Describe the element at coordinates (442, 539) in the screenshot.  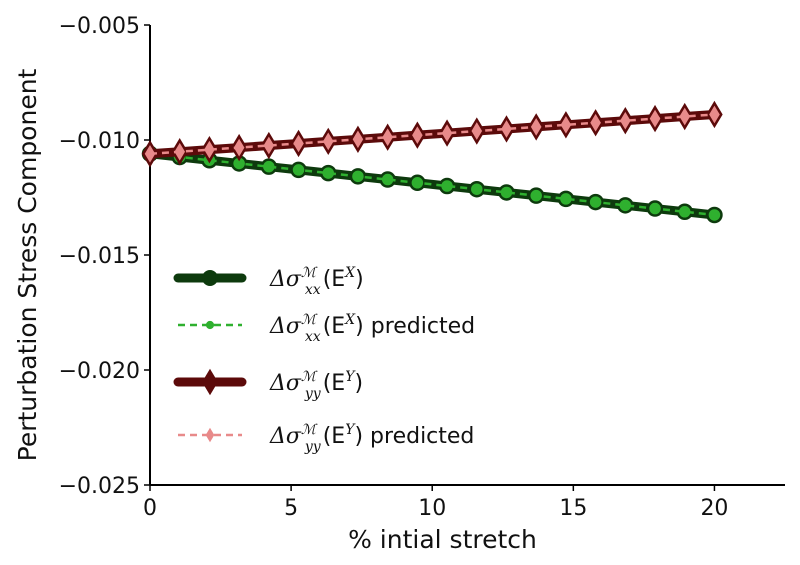
I see `x-axis-label: % intial stretch` at that location.